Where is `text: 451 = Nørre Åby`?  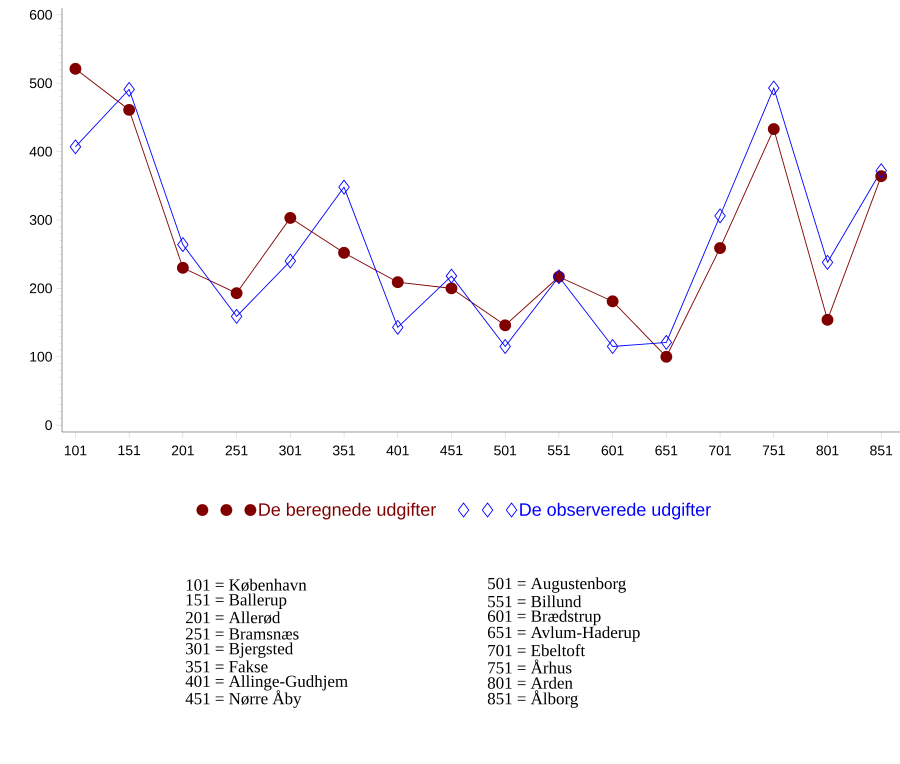
text: 451 = Nørre Åby is located at coordinates (244, 699).